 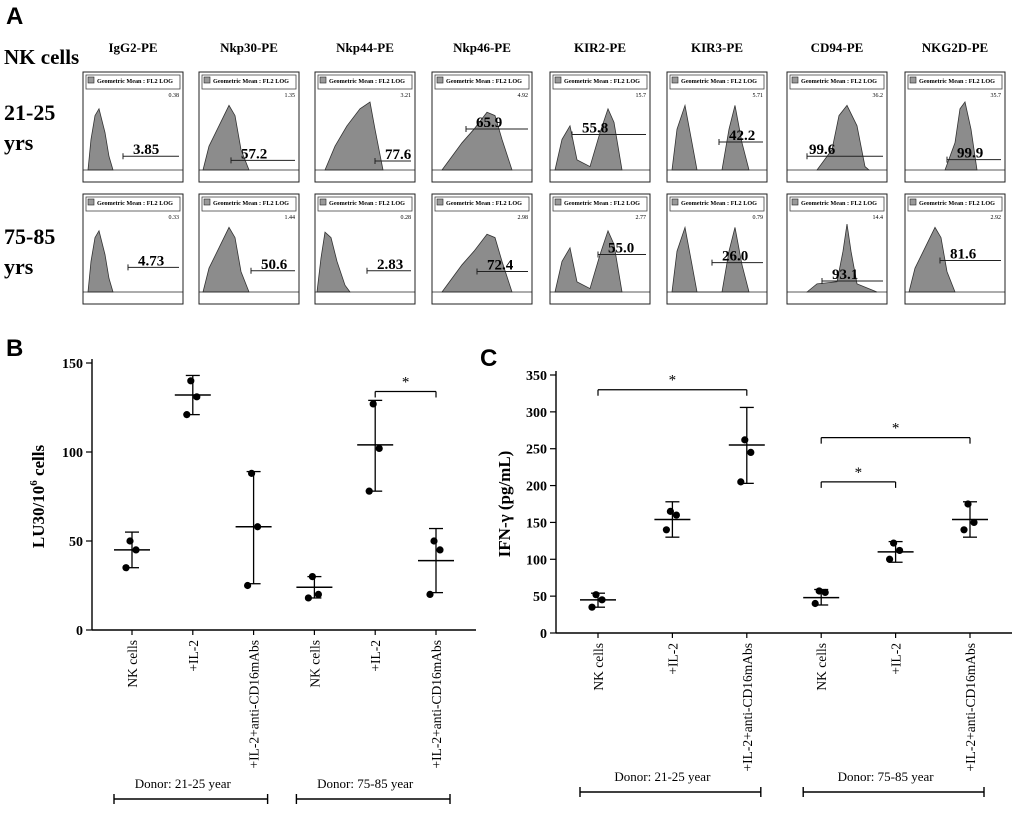 I want to click on gated-percent-label: 72.4, so click(x=500, y=265).